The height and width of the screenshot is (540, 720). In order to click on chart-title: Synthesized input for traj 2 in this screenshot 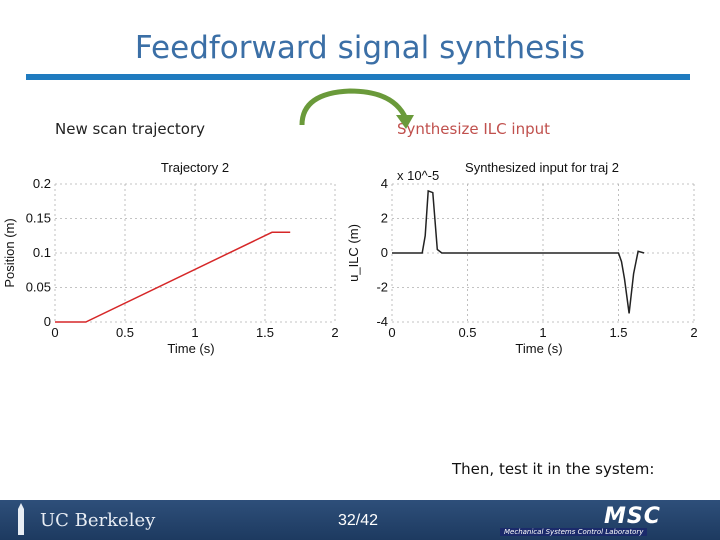, I will do `click(542, 167)`.